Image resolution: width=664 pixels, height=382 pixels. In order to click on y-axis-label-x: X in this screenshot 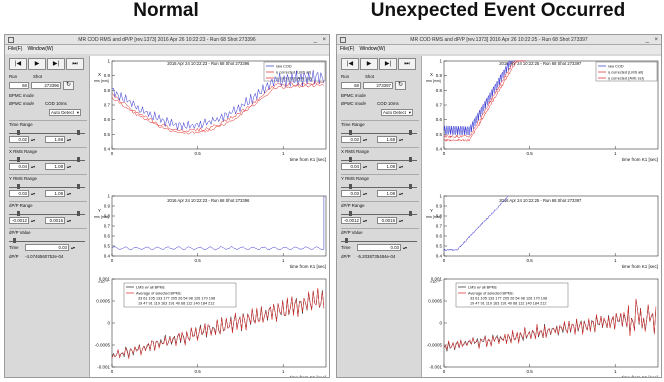, I will do `click(99, 74)`.